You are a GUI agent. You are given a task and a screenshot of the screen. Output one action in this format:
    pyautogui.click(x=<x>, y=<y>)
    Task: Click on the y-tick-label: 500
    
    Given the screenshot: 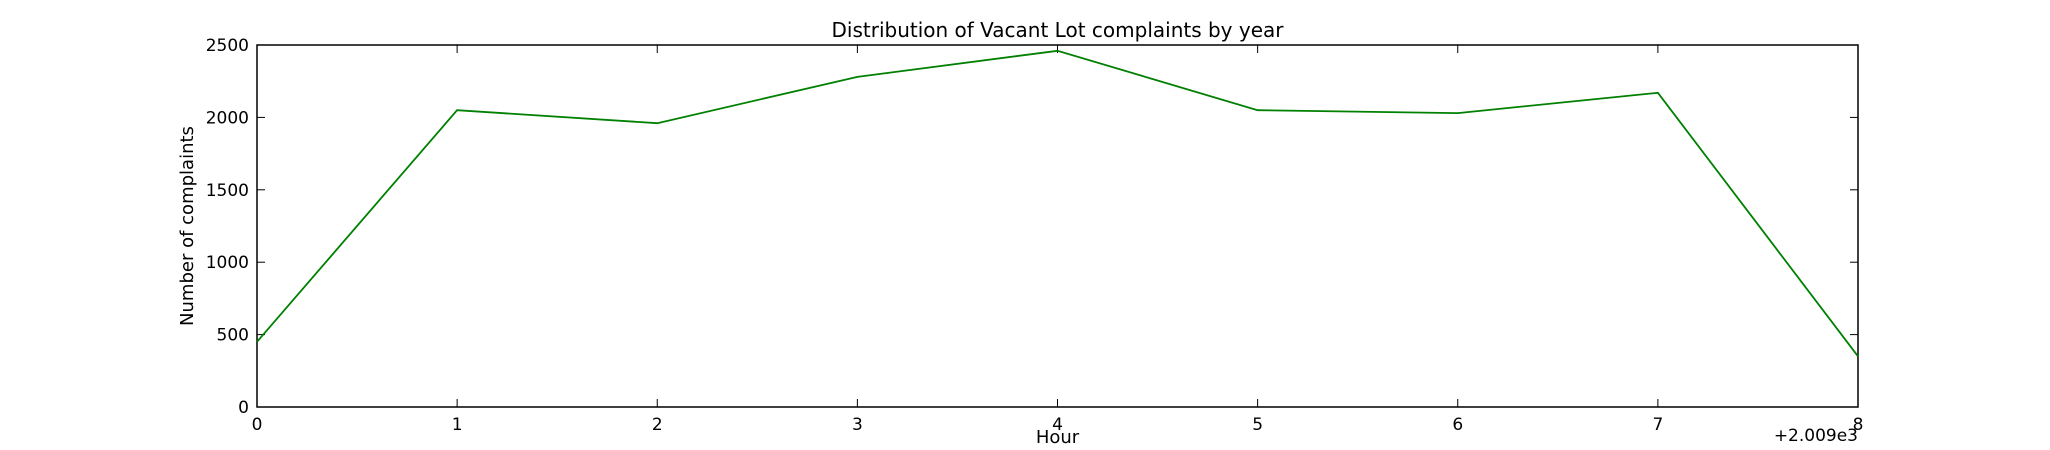 What is the action you would take?
    pyautogui.click(x=233, y=336)
    